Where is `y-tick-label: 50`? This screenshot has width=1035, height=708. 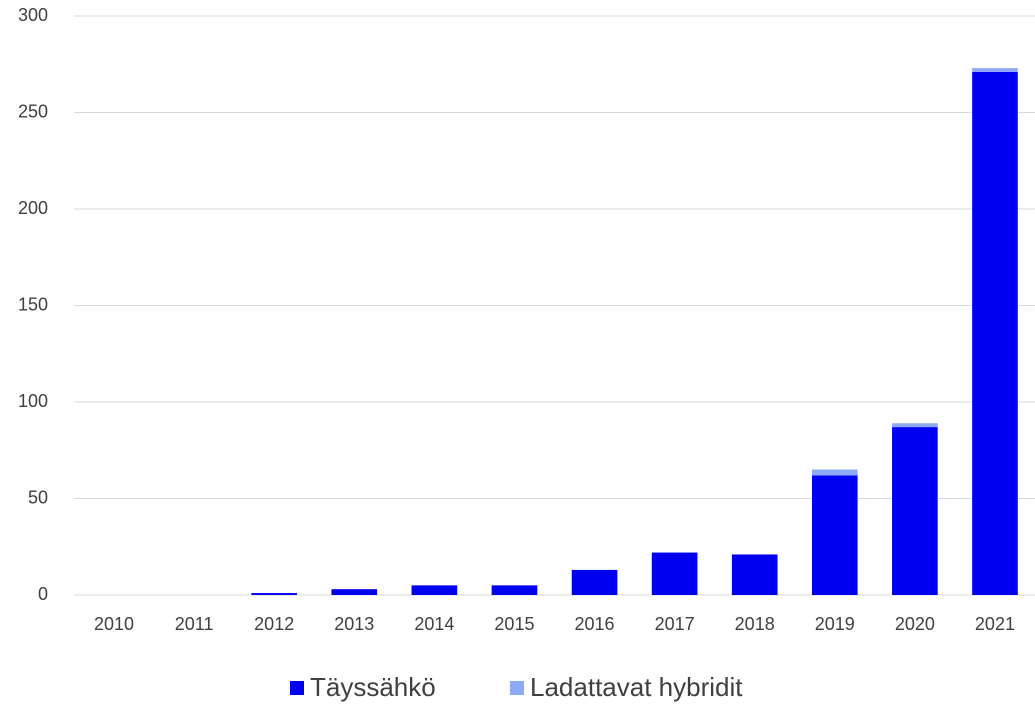 y-tick-label: 50 is located at coordinates (38, 497).